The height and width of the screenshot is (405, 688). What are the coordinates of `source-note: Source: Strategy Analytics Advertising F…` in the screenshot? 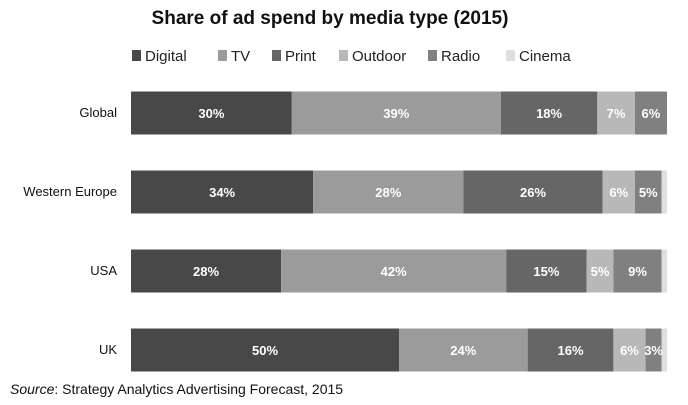 It's located at (176, 389).